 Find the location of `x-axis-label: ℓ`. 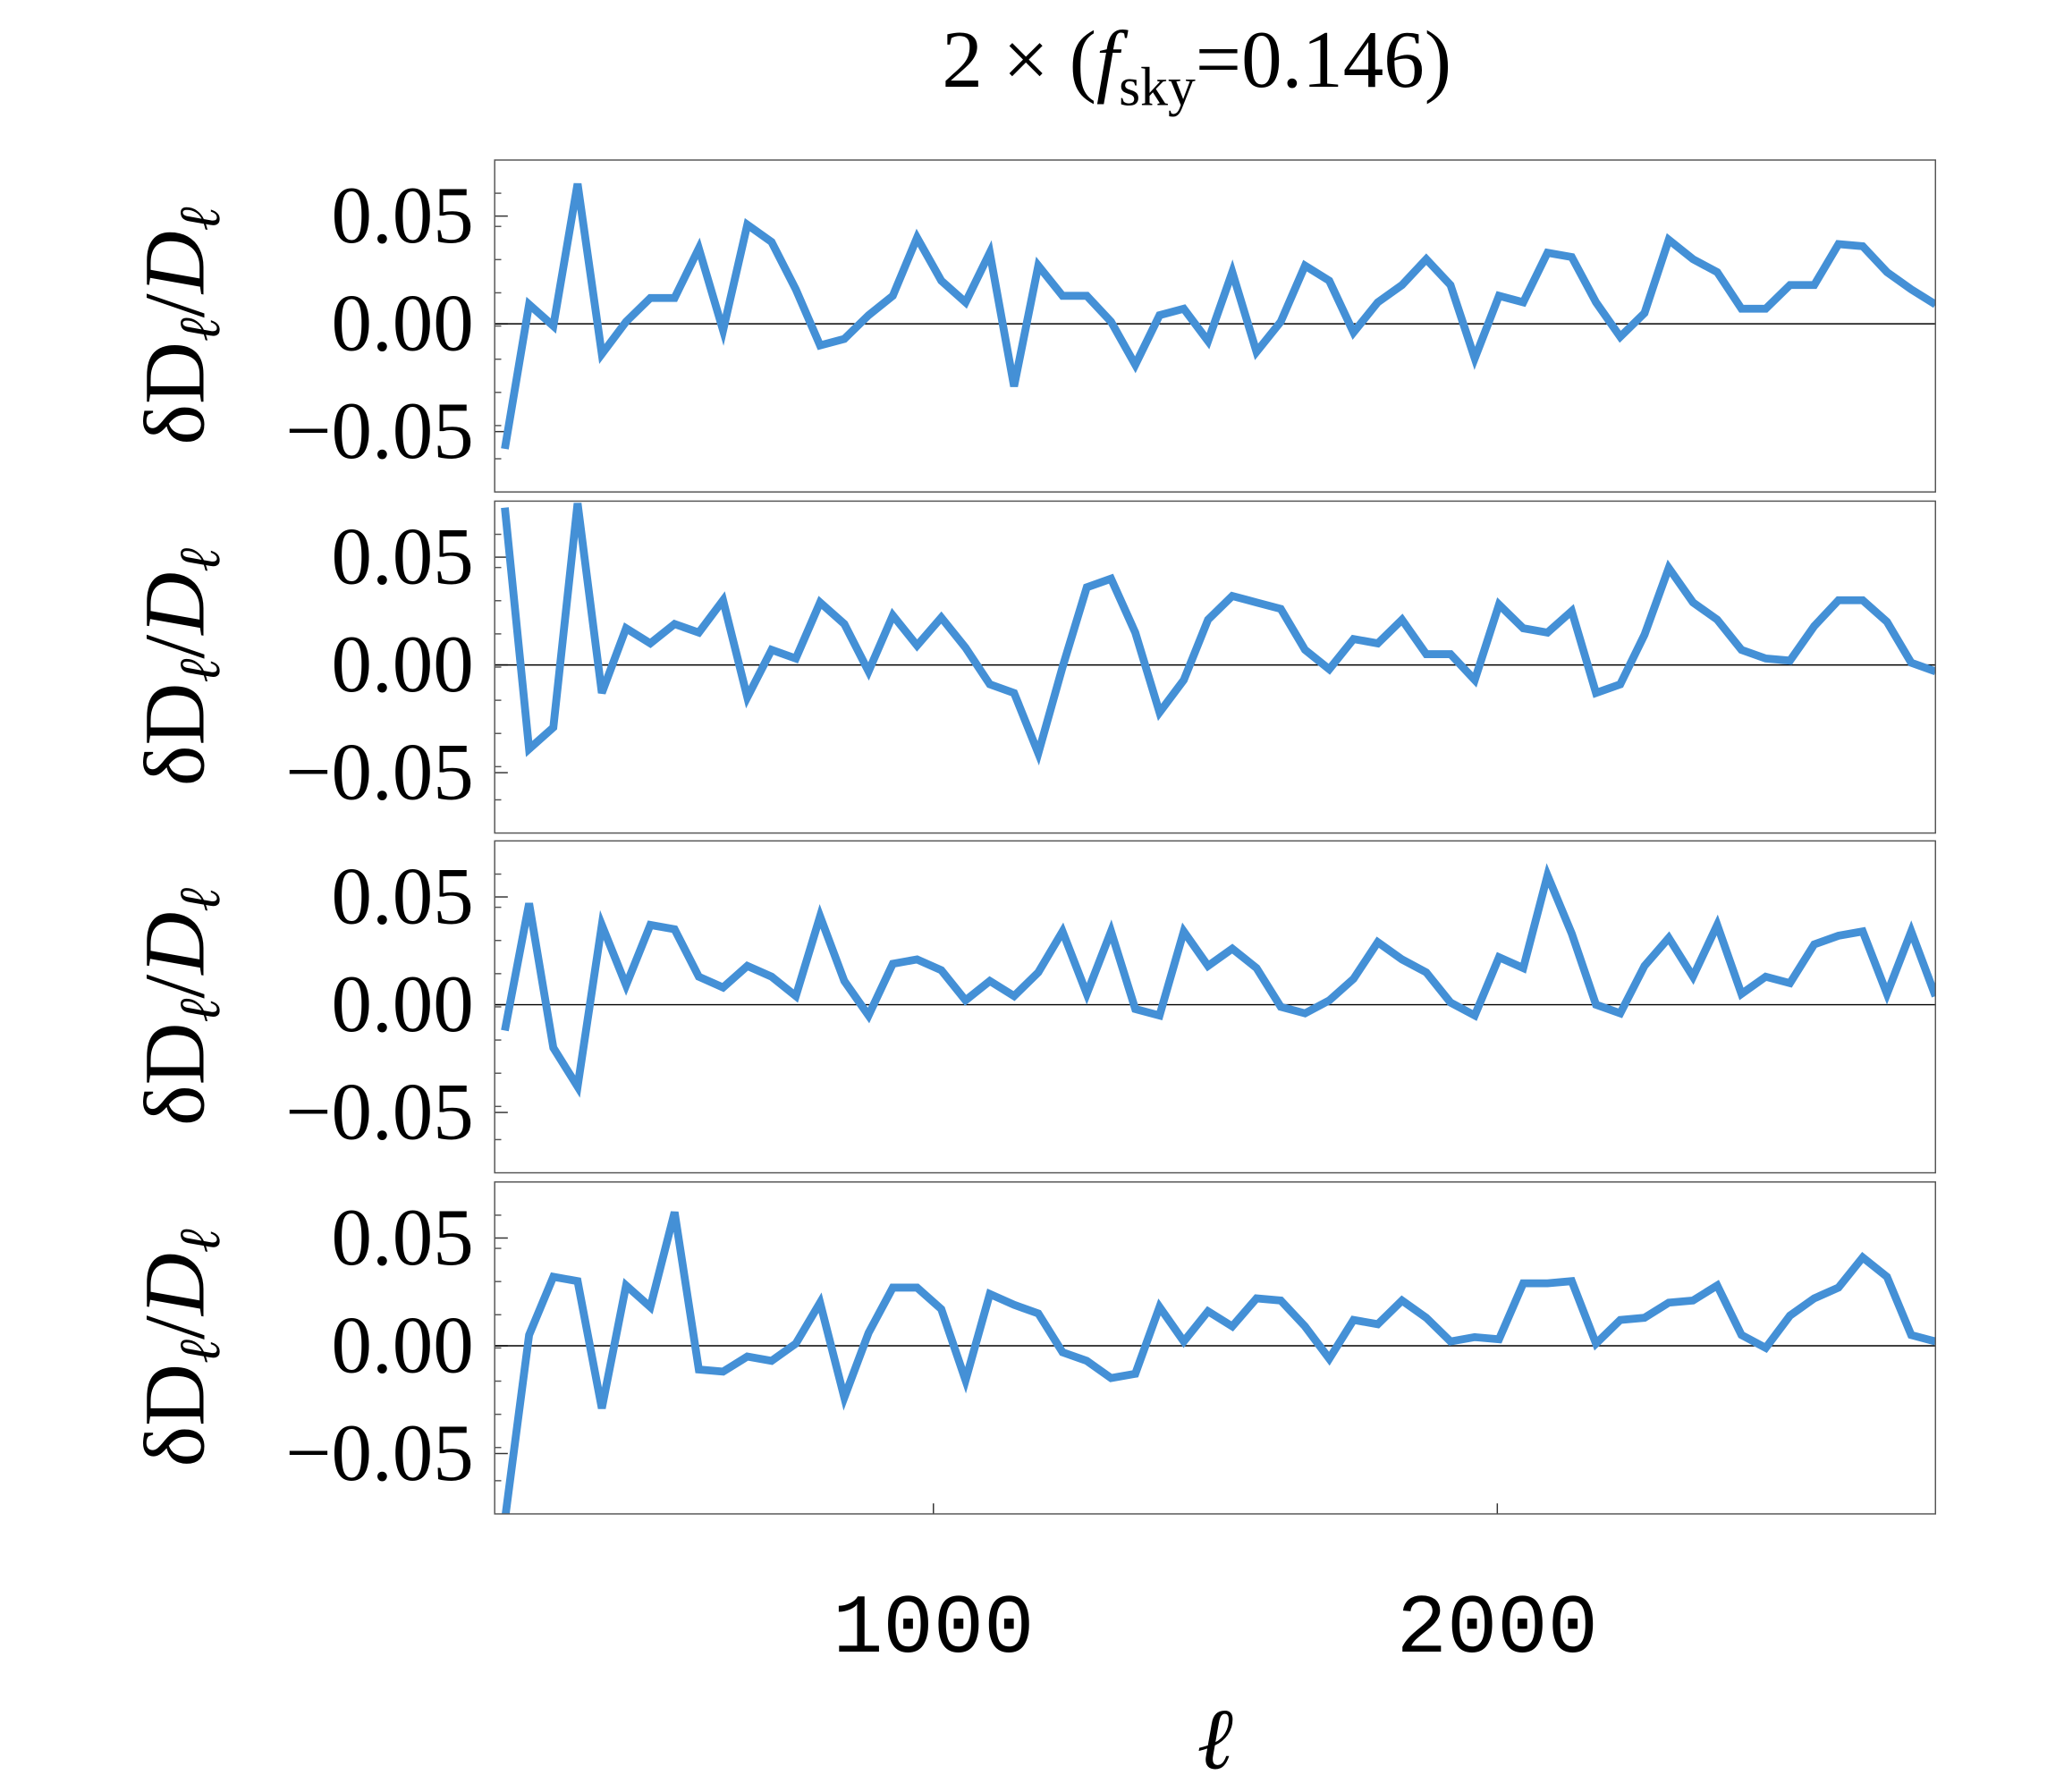

x-axis-label: ℓ is located at coordinates (1215, 1740).